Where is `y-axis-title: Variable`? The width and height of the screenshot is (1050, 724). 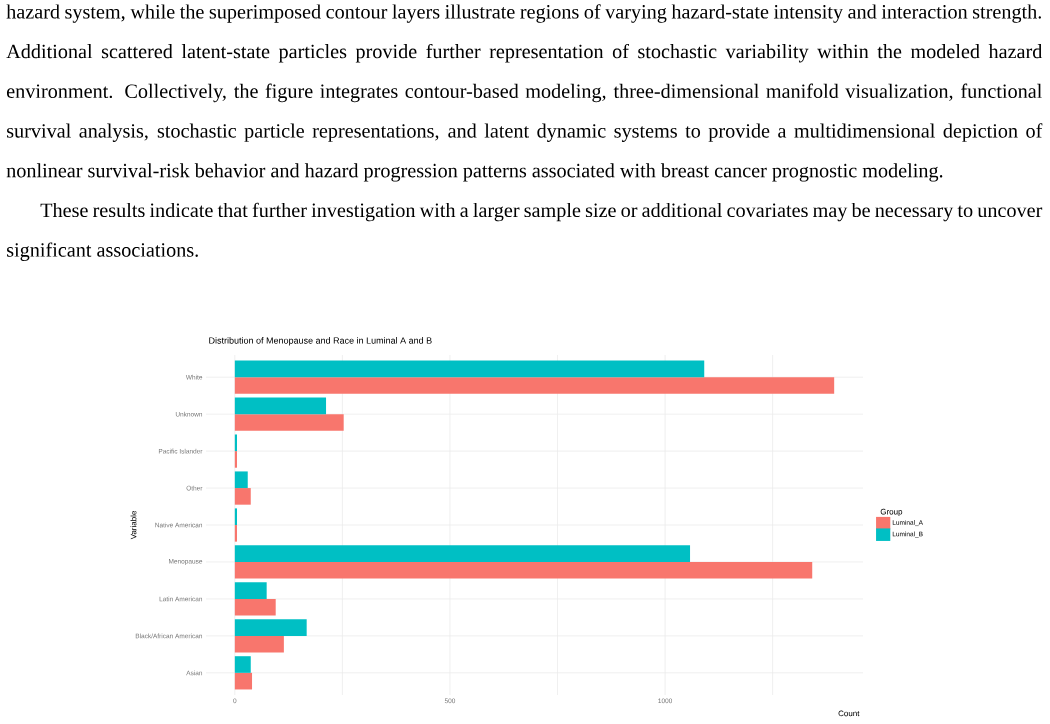 y-axis-title: Variable is located at coordinates (133, 525).